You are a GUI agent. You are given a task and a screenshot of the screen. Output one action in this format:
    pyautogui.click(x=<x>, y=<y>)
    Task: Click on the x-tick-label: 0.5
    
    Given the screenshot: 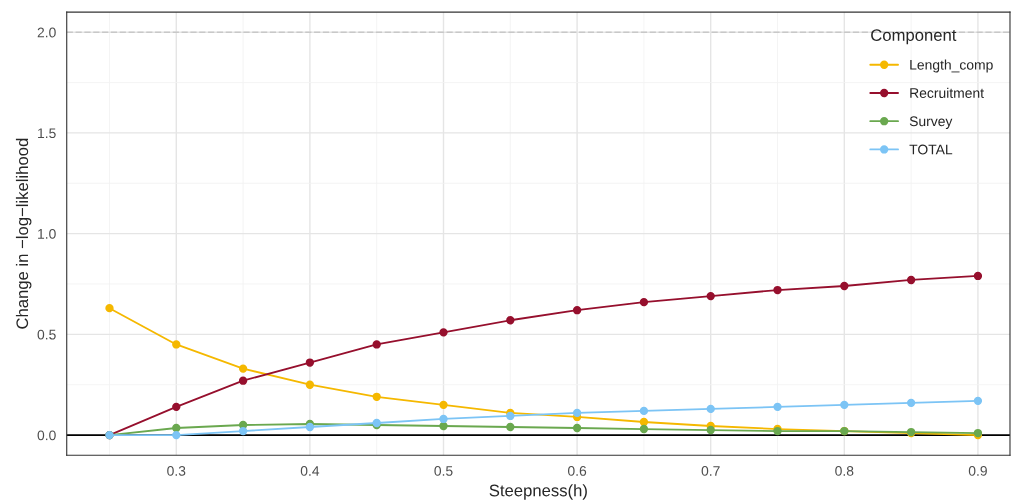 What is the action you would take?
    pyautogui.click(x=443, y=471)
    